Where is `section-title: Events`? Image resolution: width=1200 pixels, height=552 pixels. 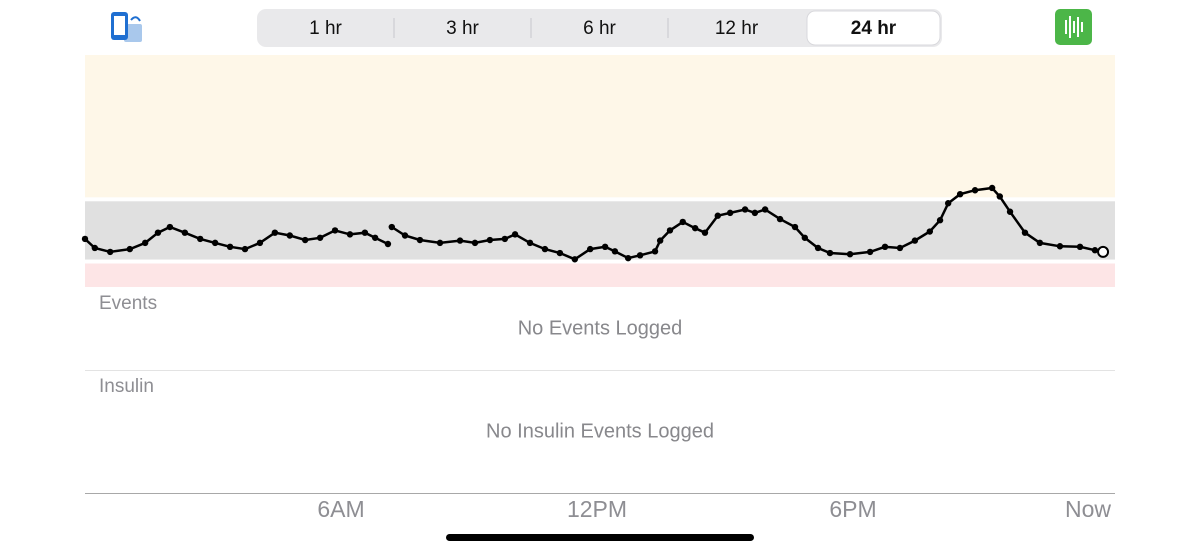 section-title: Events is located at coordinates (128, 303).